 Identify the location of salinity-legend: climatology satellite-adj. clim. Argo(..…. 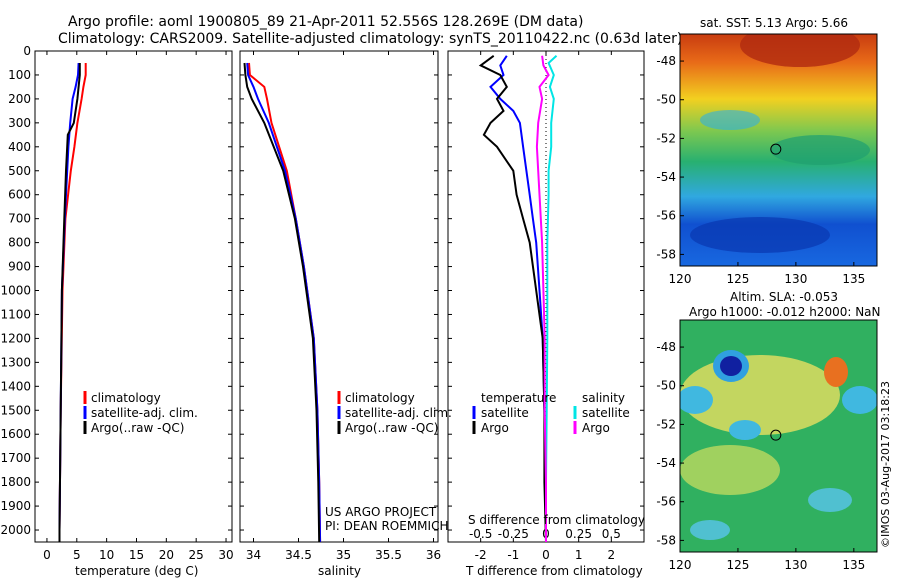
(394, 413).